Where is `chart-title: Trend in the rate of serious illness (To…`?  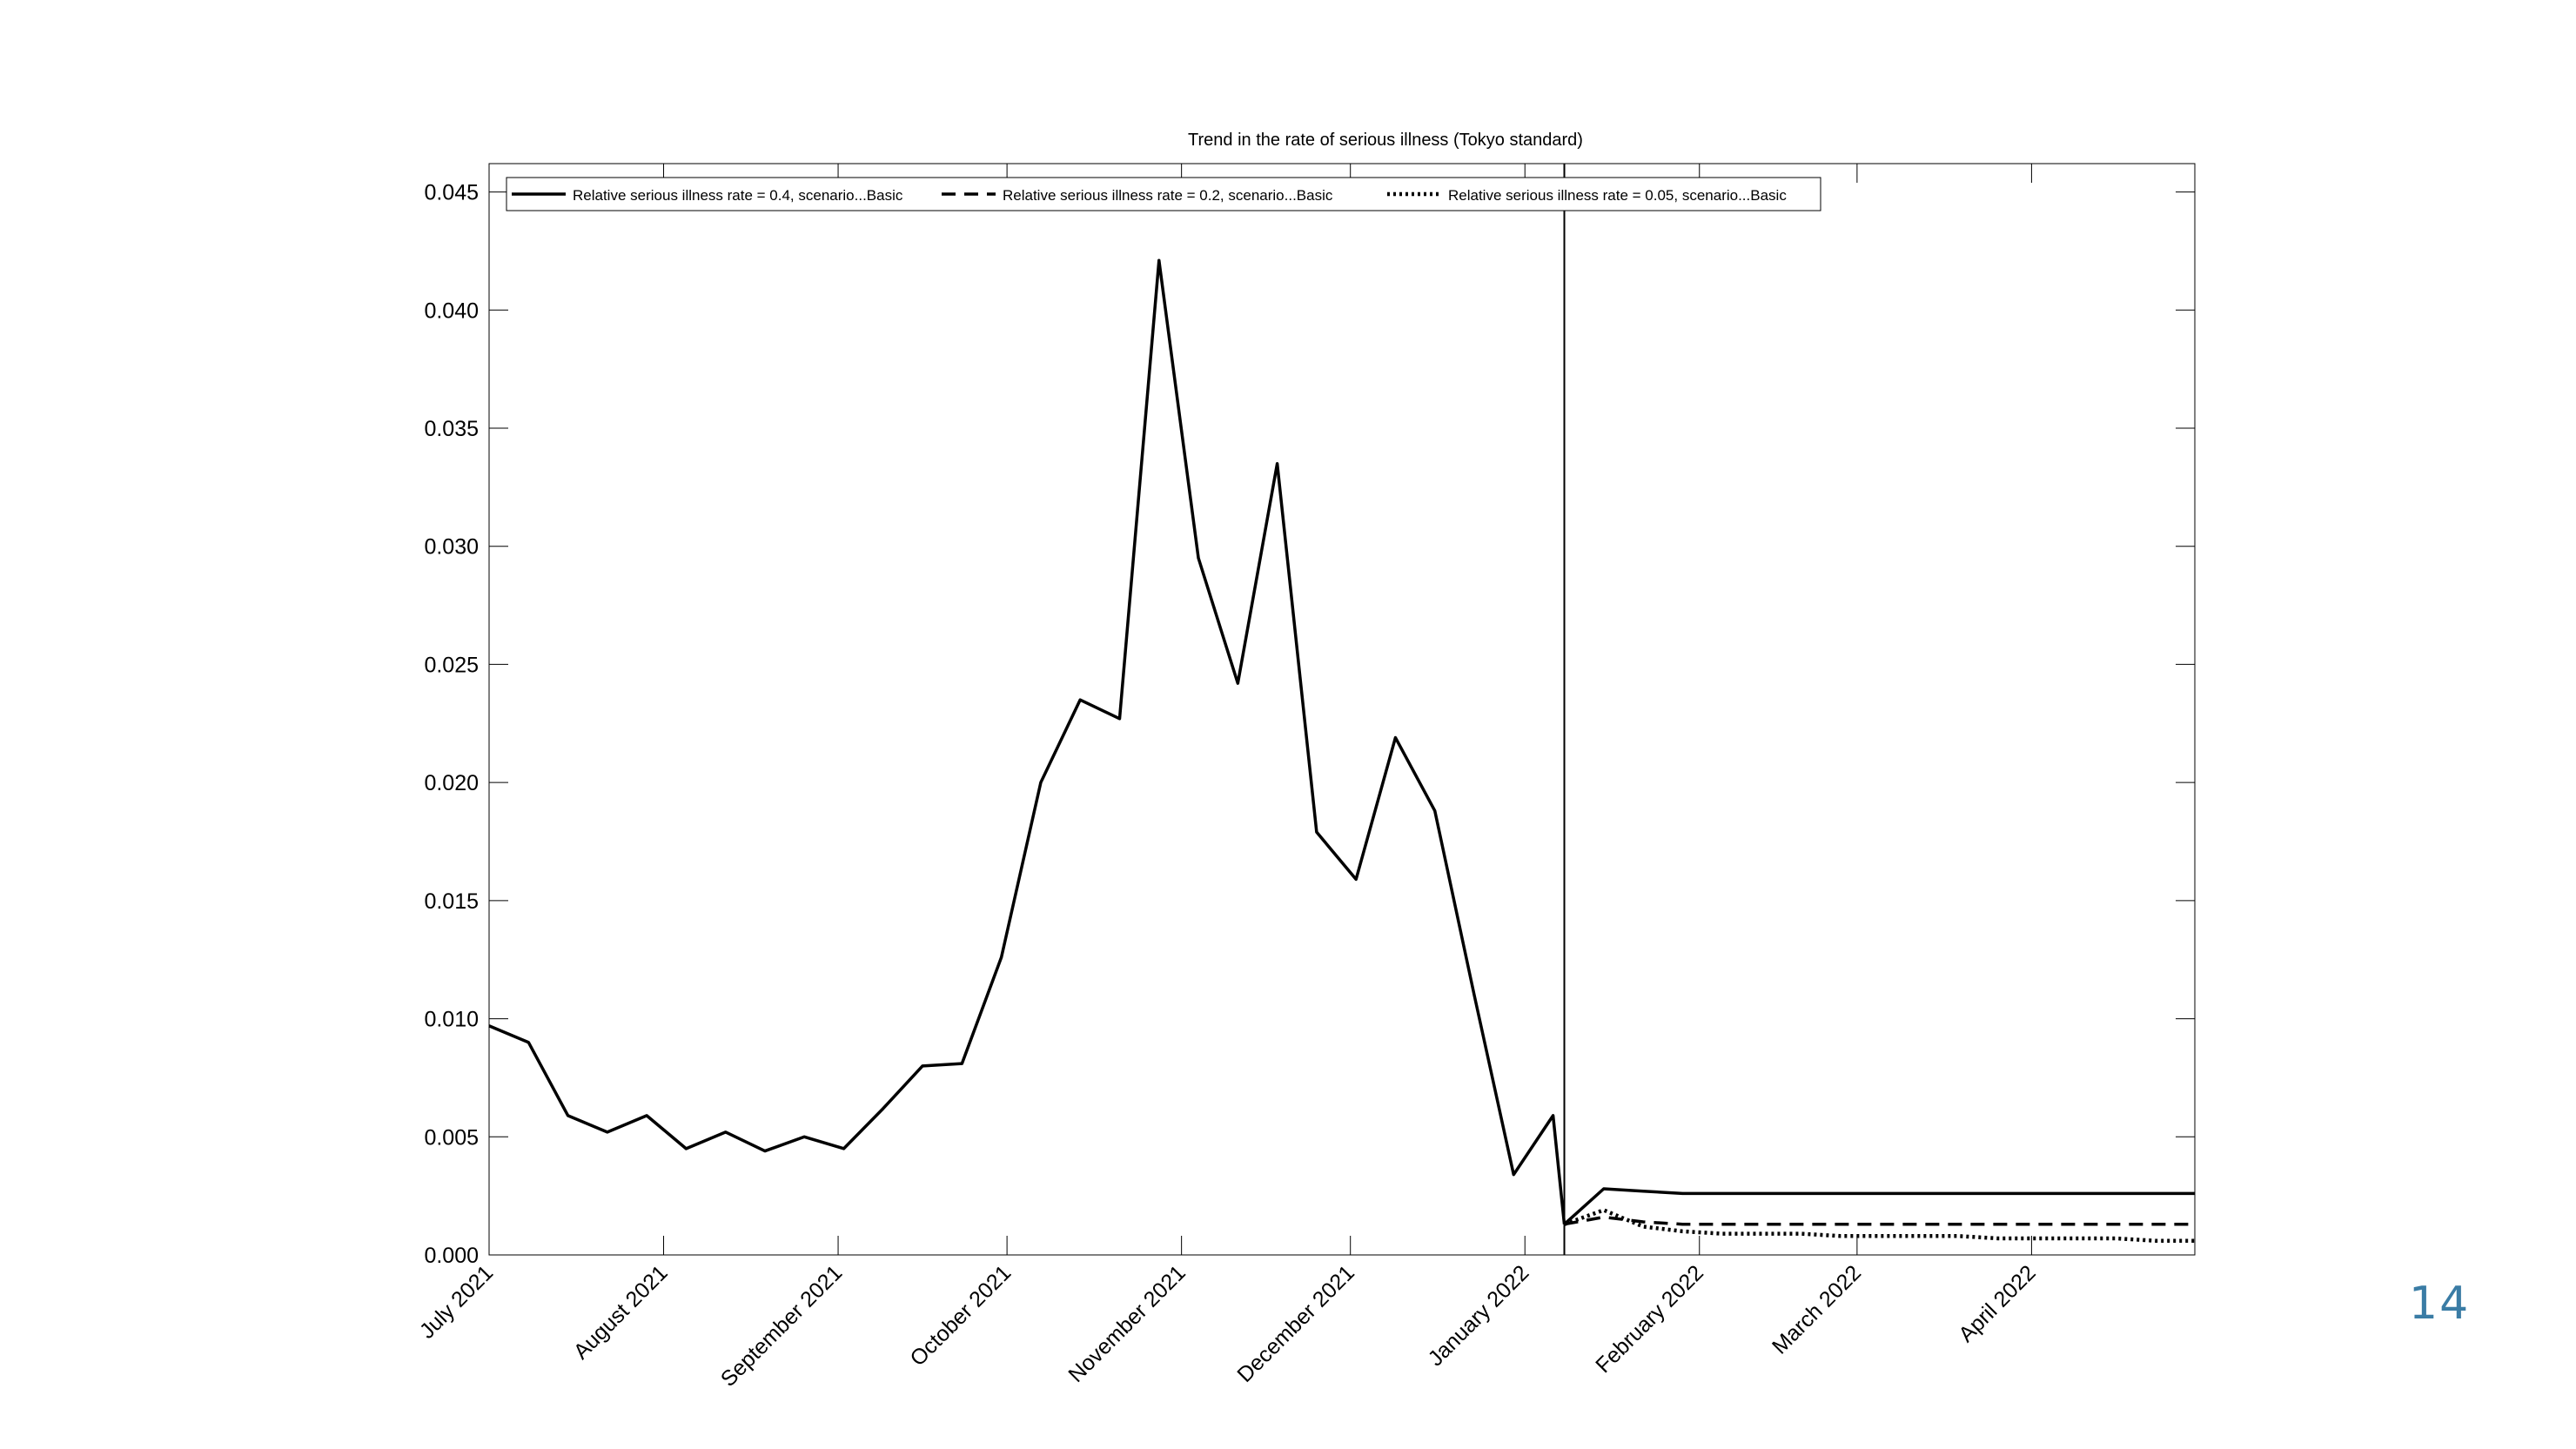 chart-title: Trend in the rate of serious illness (To… is located at coordinates (1385, 140).